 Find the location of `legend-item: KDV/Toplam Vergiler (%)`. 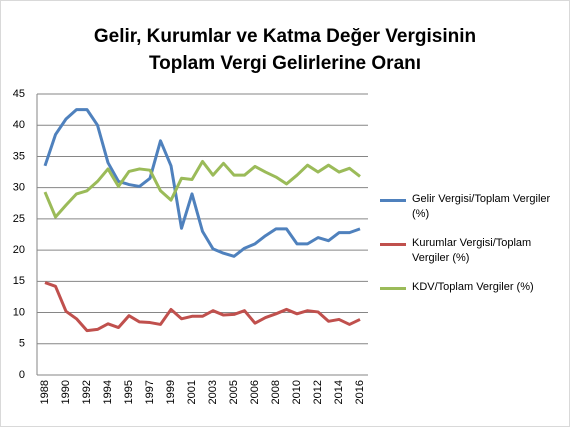

legend-item: KDV/Toplam Vergiler (%) is located at coordinates (472, 287).